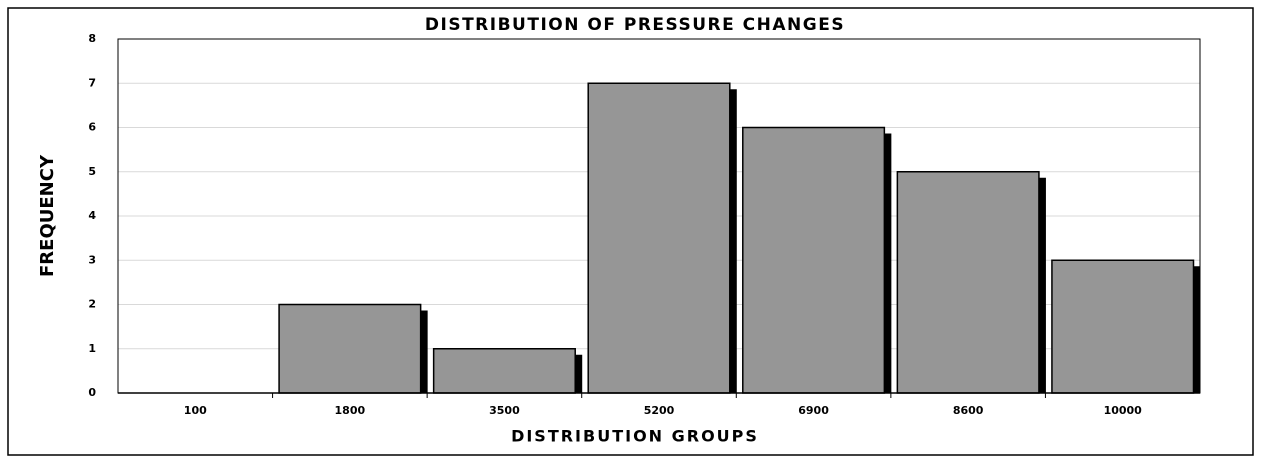  What do you see at coordinates (92, 38) in the screenshot?
I see `y-tick-label: 8` at bounding box center [92, 38].